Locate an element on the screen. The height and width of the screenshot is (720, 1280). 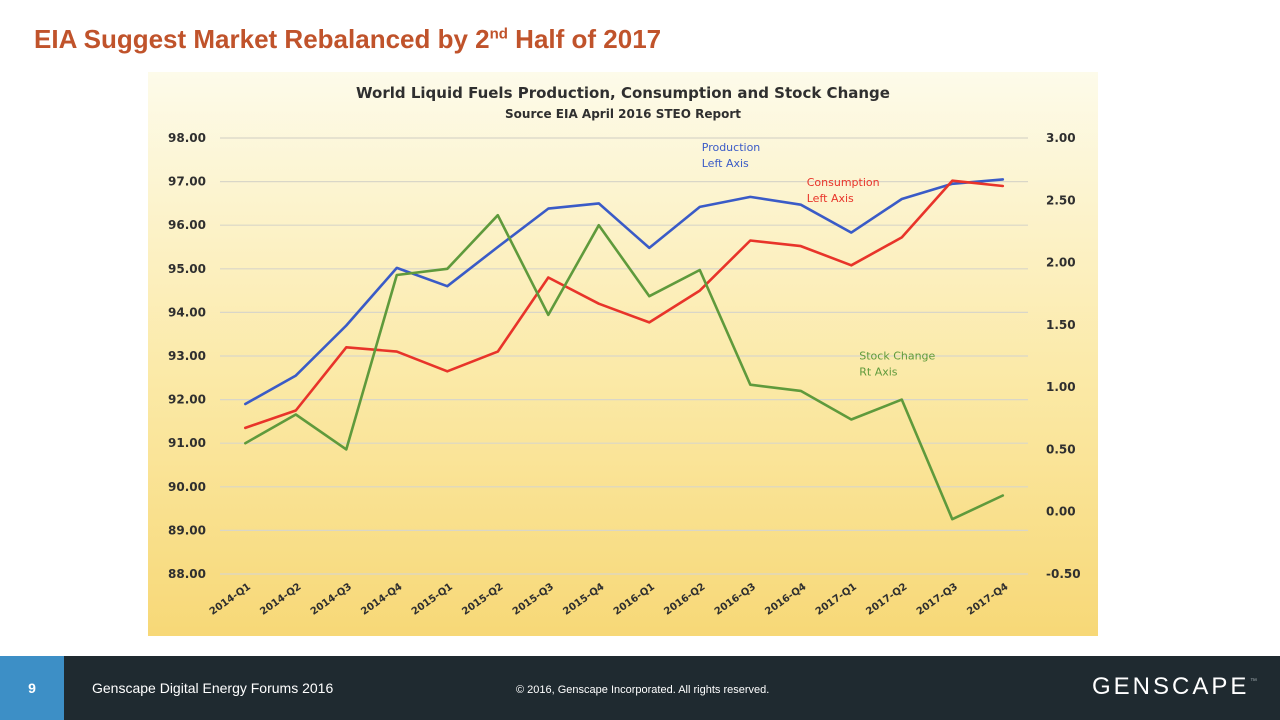
series-label-consumption: Left Axis is located at coordinates (830, 198).